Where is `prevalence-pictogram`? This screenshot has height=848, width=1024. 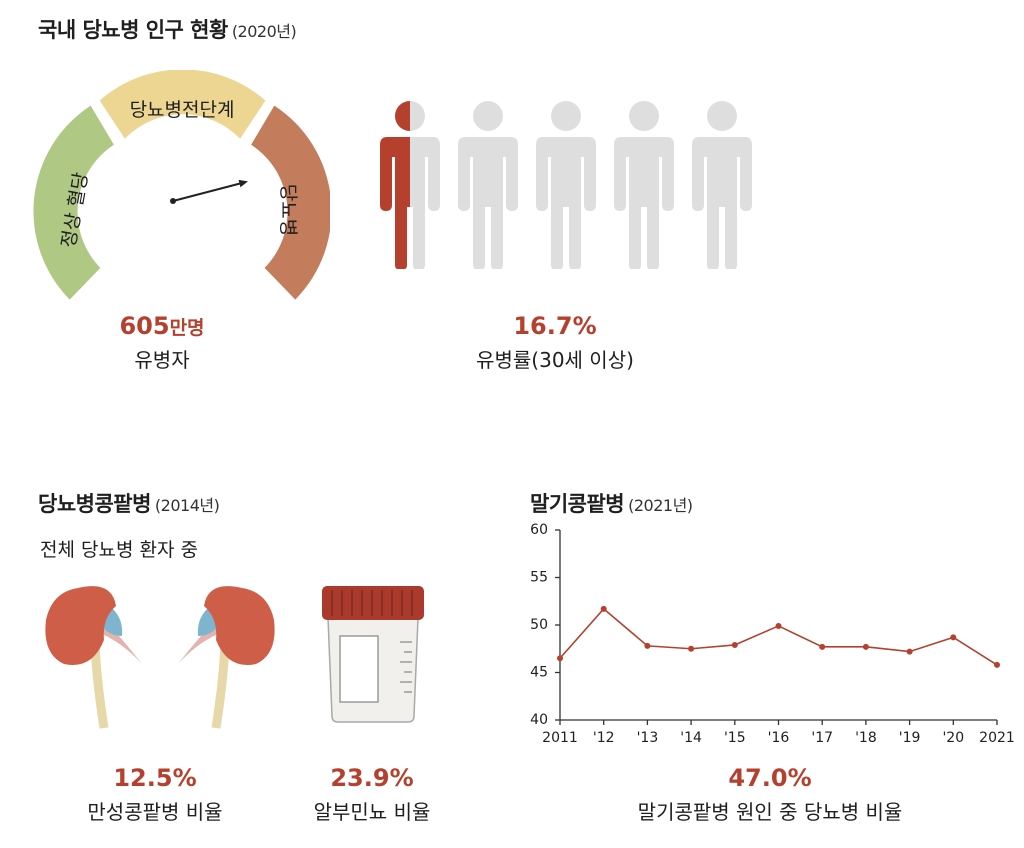
prevalence-pictogram is located at coordinates (566, 185).